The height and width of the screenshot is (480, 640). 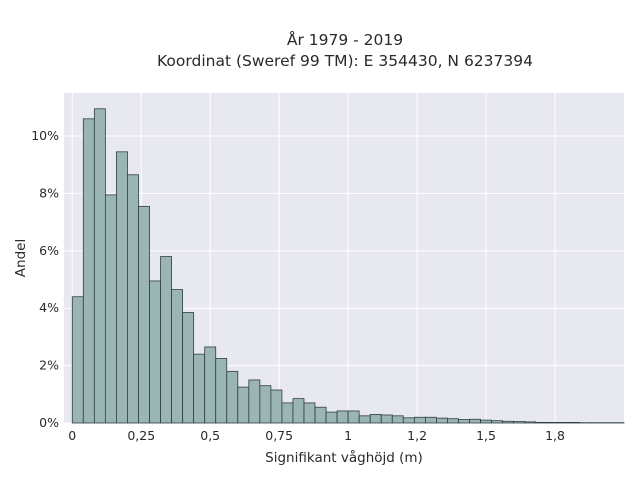 I want to click on x-tick-label-2: 0,5, so click(x=210, y=435).